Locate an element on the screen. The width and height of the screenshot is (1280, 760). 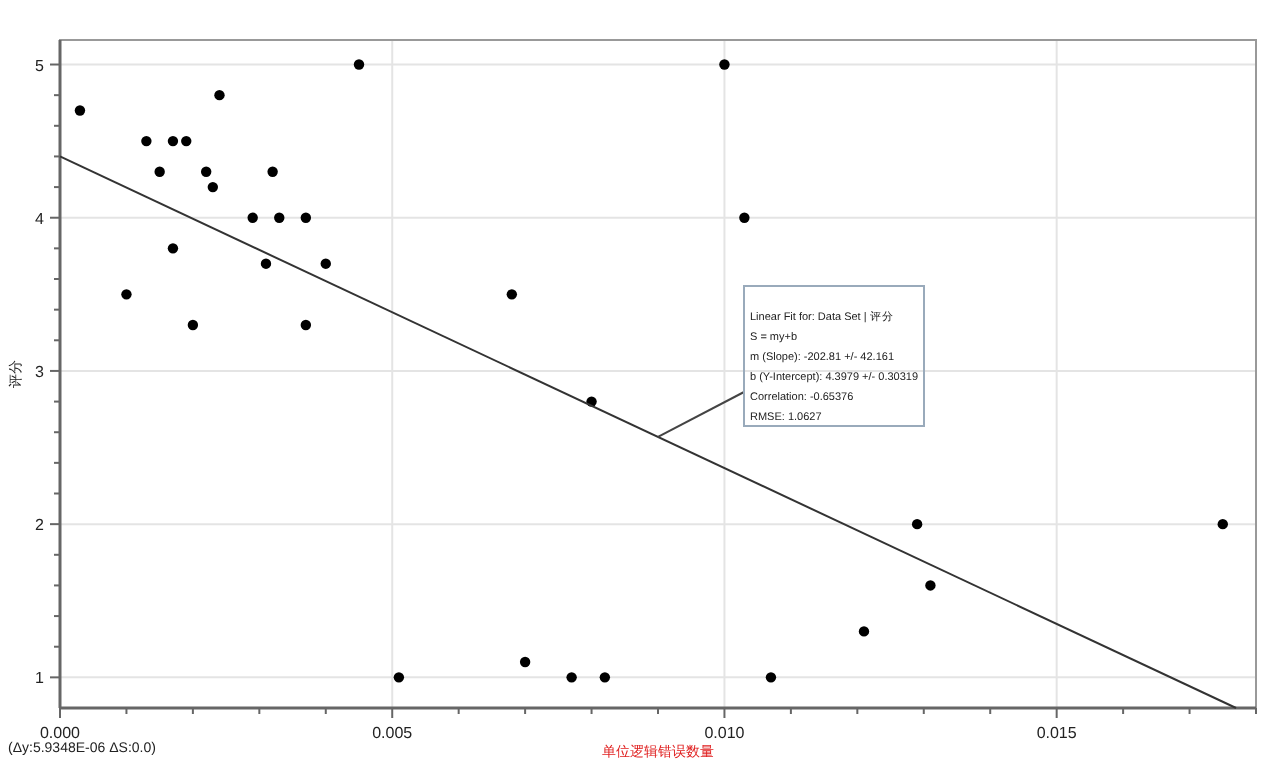
y-tick-label: 3 is located at coordinates (40, 371).